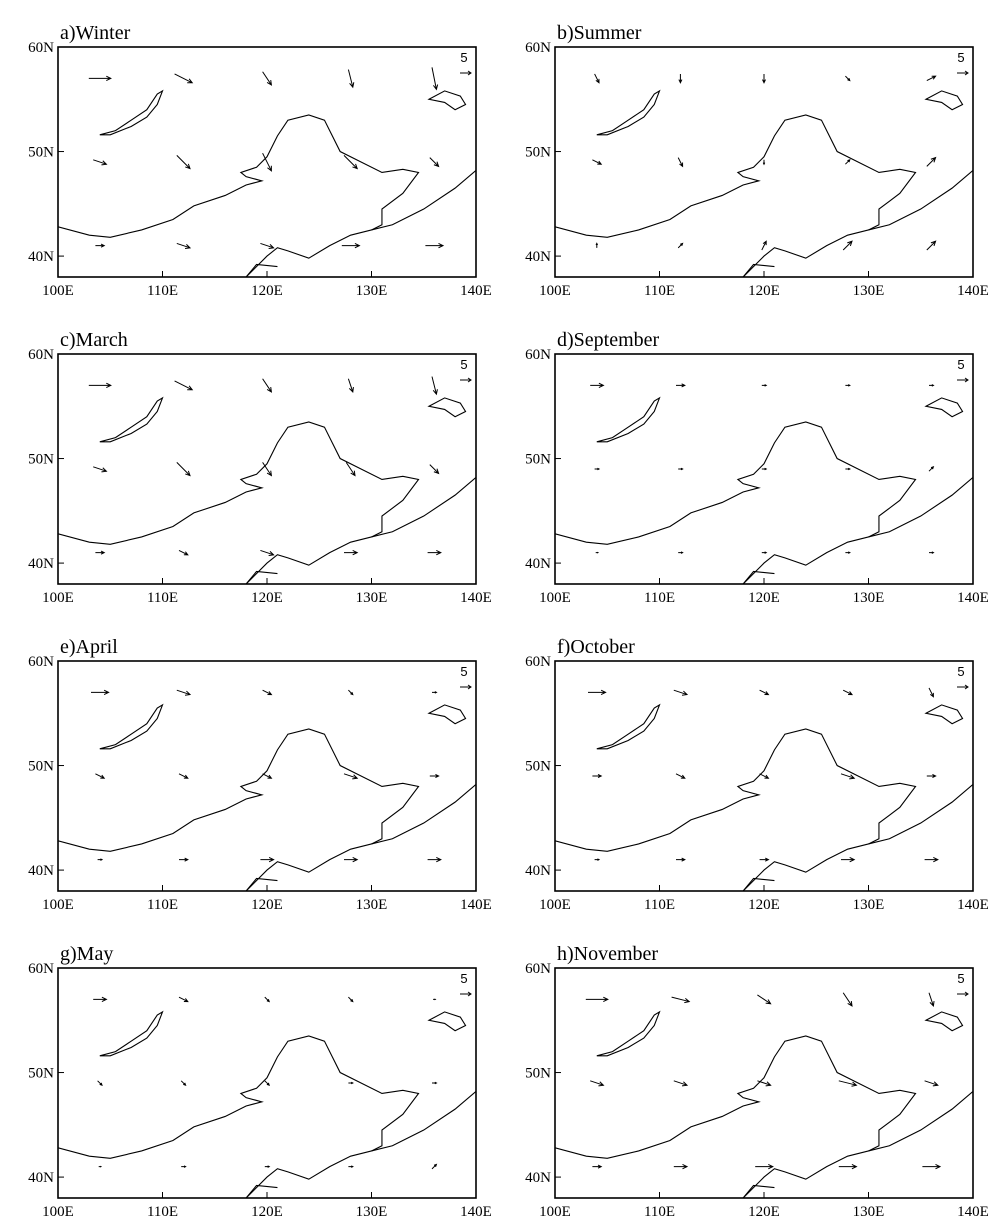 The height and width of the screenshot is (1230, 990). I want to click on map-panel: g)May 100E 110E 120E 130E 140E 40N 50N 60N 5, so click(260, 1081).